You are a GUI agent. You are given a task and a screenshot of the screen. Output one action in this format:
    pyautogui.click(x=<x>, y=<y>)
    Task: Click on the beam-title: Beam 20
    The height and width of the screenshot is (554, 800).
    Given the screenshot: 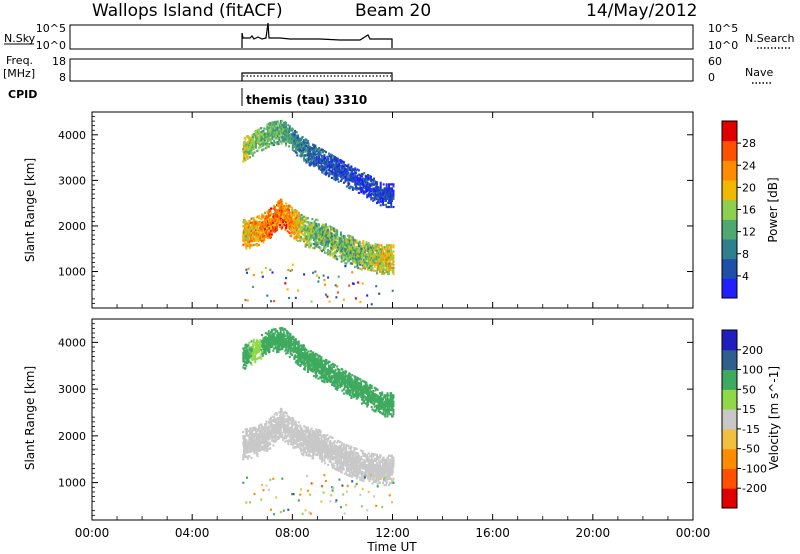 What is the action you would take?
    pyautogui.click(x=393, y=11)
    